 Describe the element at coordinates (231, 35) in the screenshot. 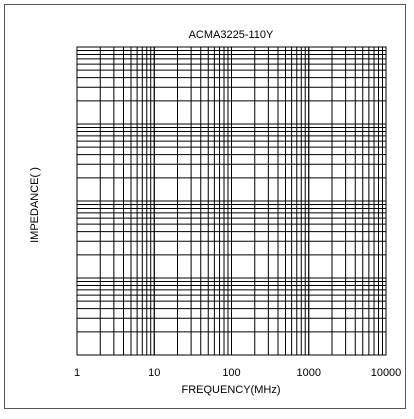

I see `chart-title: ACMA3225-110Y` at that location.